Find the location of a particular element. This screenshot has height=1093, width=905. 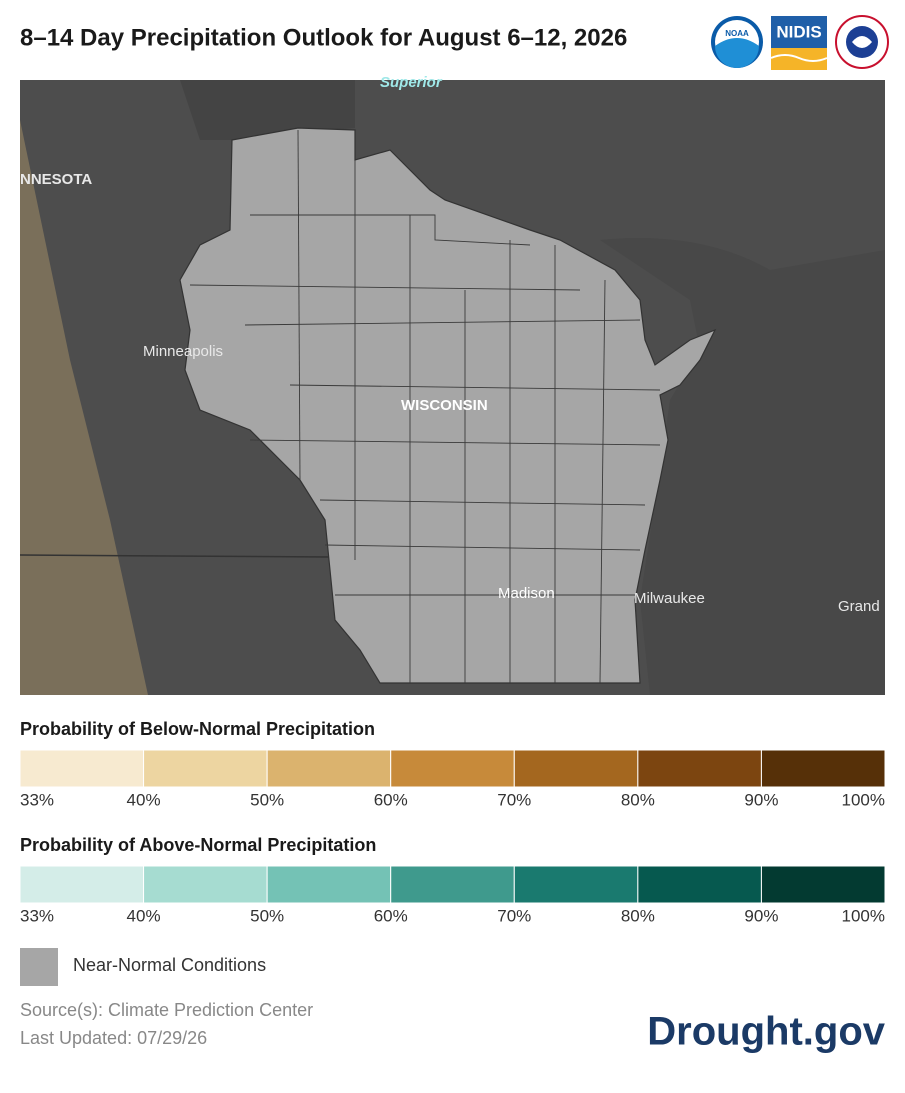

map-label: Minneapolis is located at coordinates (183, 351).